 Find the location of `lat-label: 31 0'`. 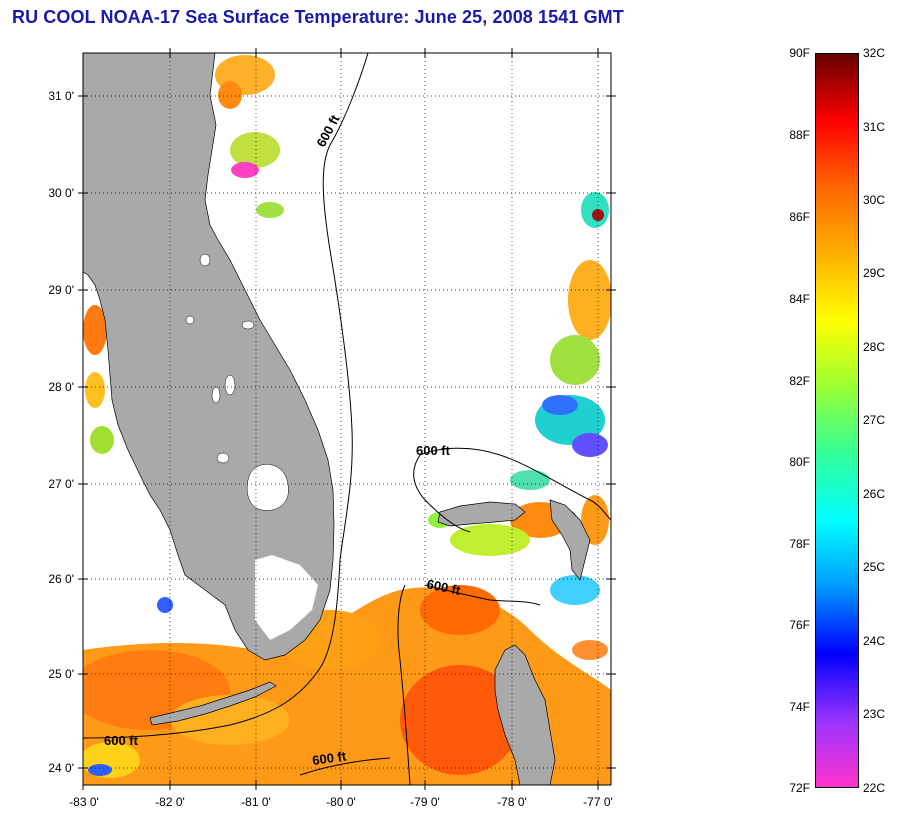

lat-label: 31 0' is located at coordinates (61, 96).